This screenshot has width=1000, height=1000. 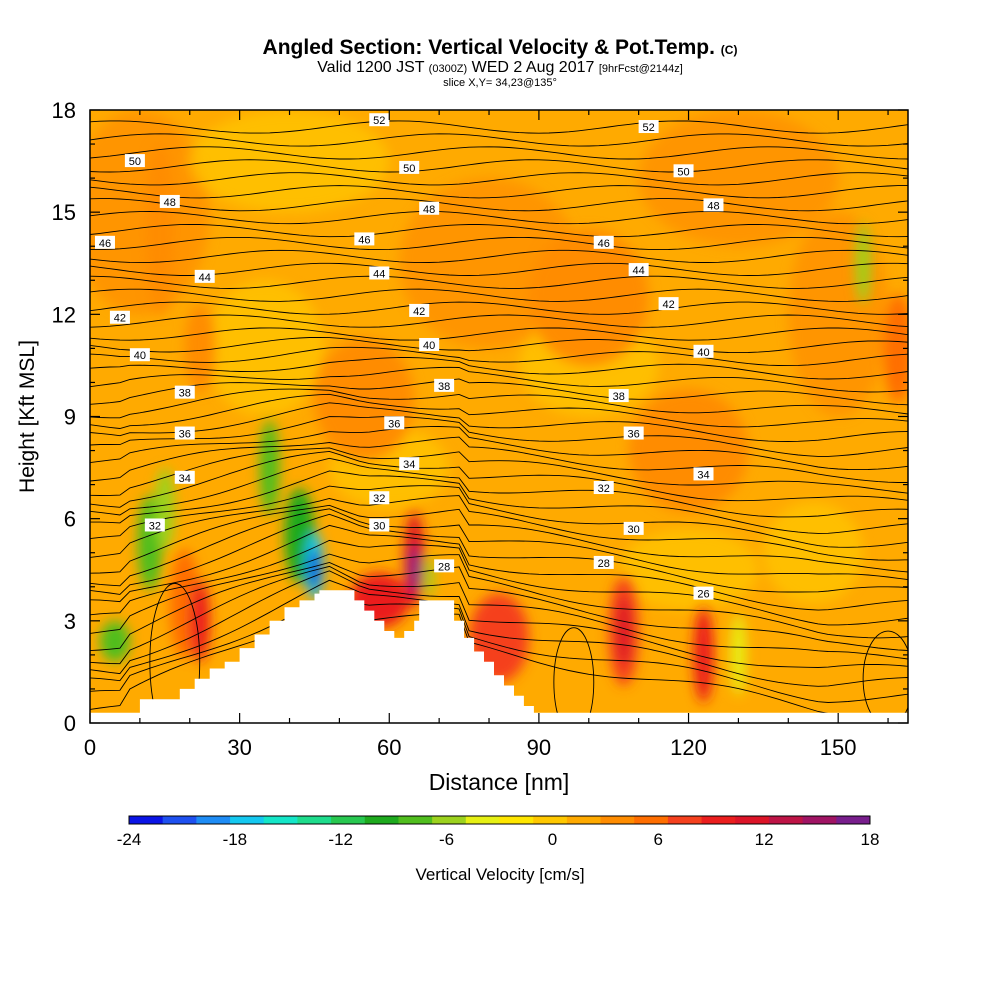 I want to click on contour-label: 44, so click(x=379, y=273).